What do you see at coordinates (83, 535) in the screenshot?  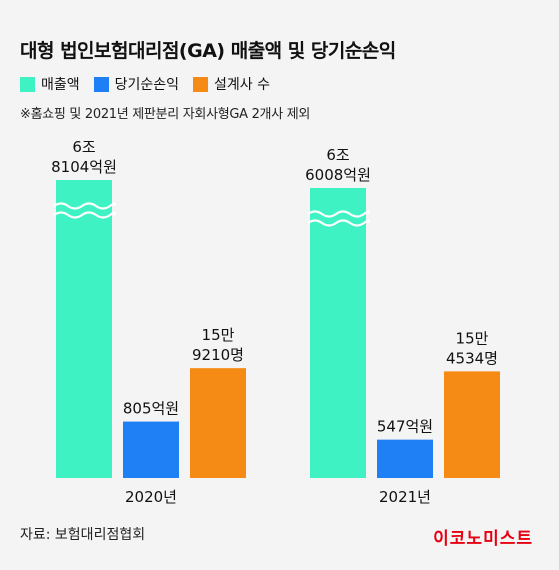 I see `source-text: 자료: 보험대리점협회` at bounding box center [83, 535].